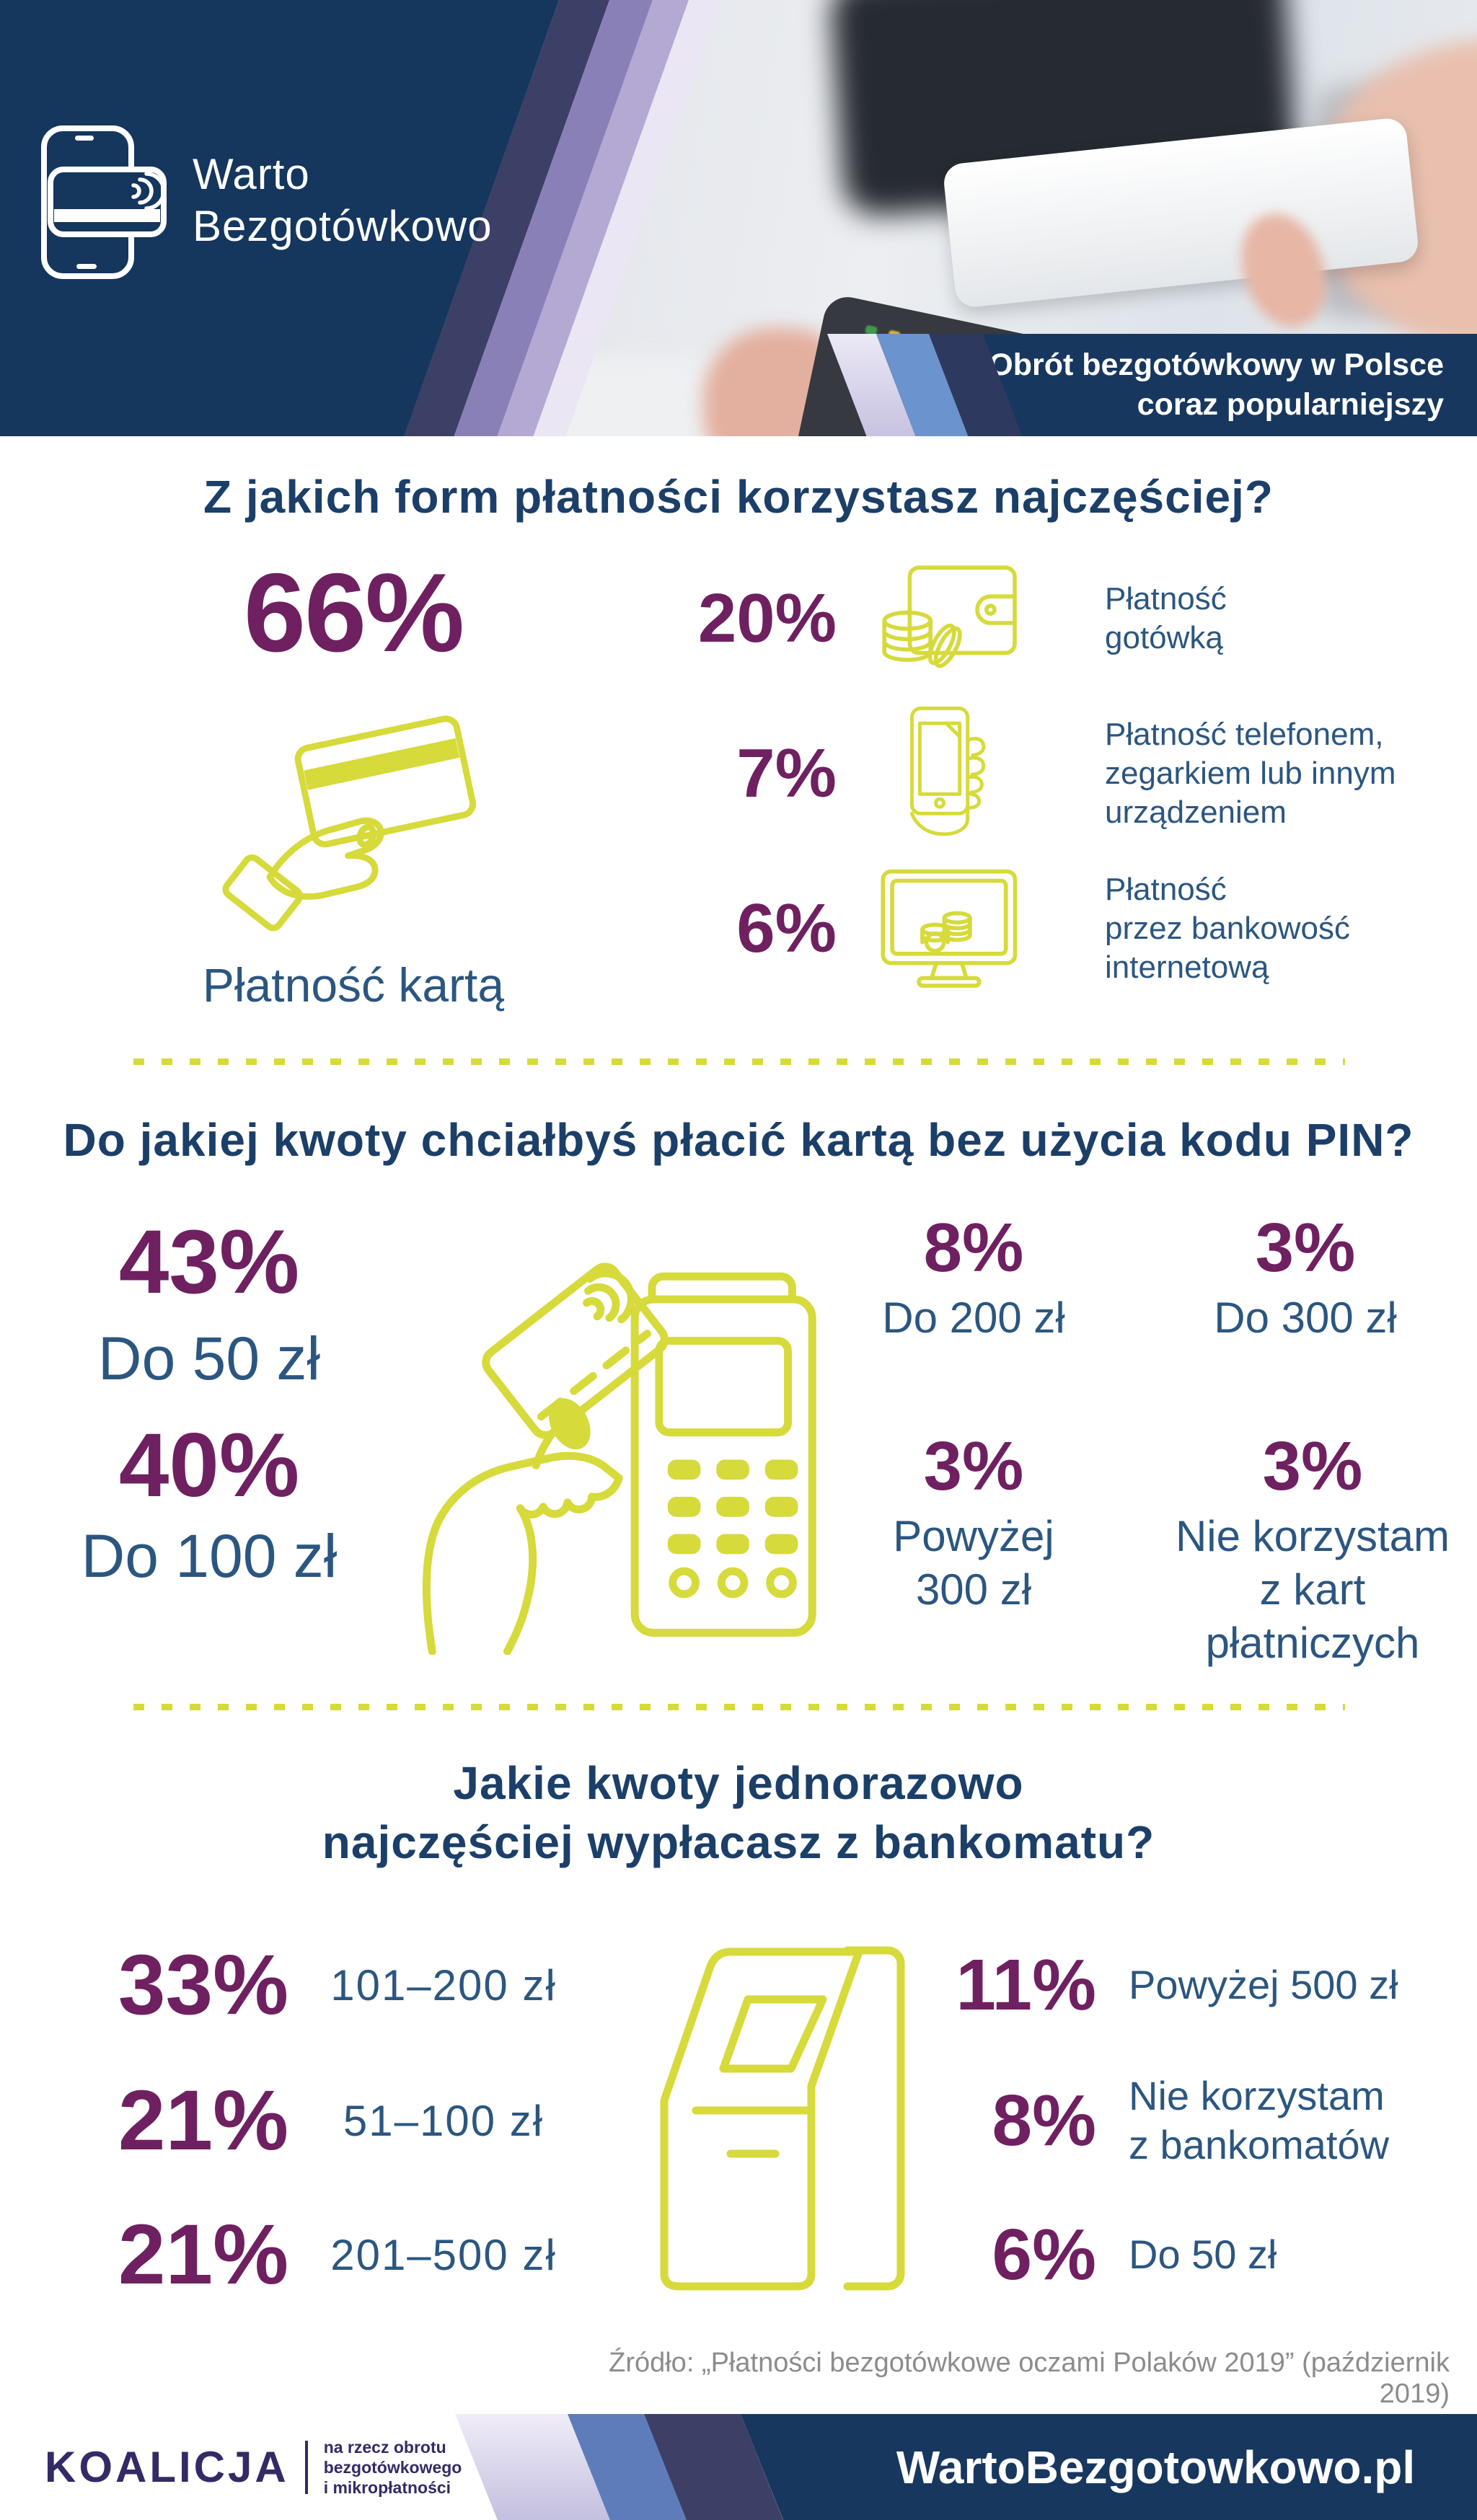 The image size is (1477, 2520). I want to click on stat-card-payment-label: Płatność kartą, so click(353, 985).